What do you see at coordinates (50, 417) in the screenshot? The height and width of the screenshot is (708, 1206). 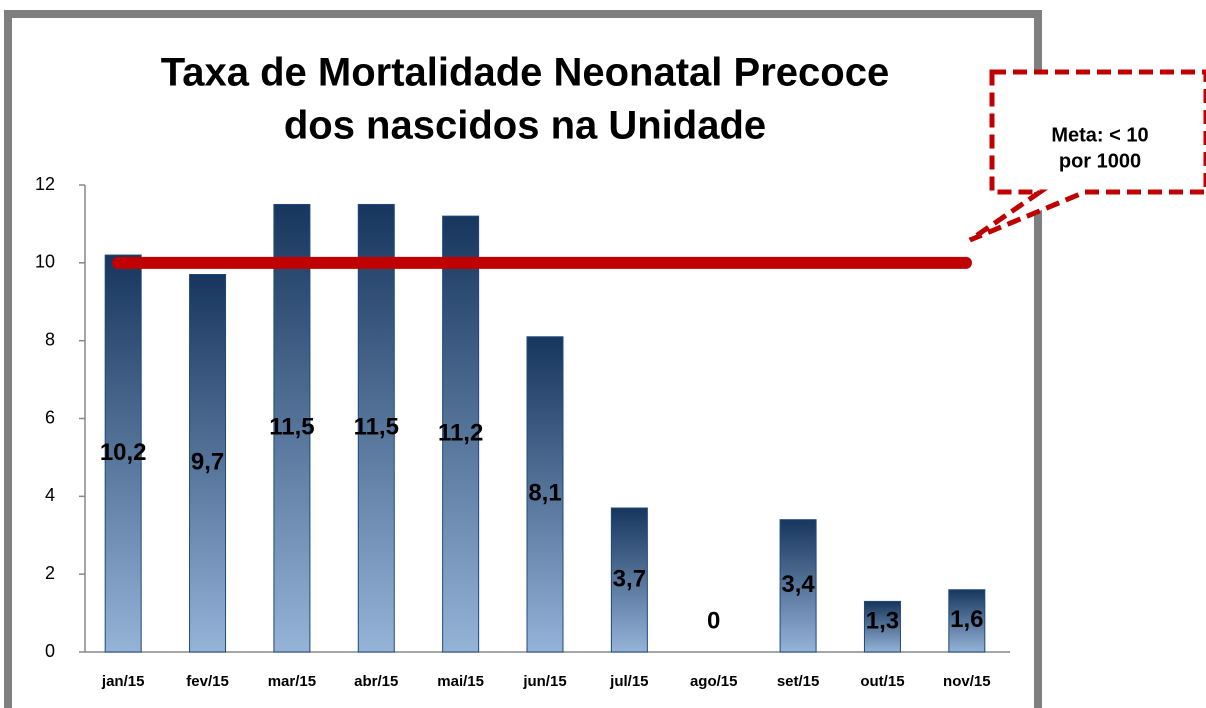 I see `y-tick-label: 6` at bounding box center [50, 417].